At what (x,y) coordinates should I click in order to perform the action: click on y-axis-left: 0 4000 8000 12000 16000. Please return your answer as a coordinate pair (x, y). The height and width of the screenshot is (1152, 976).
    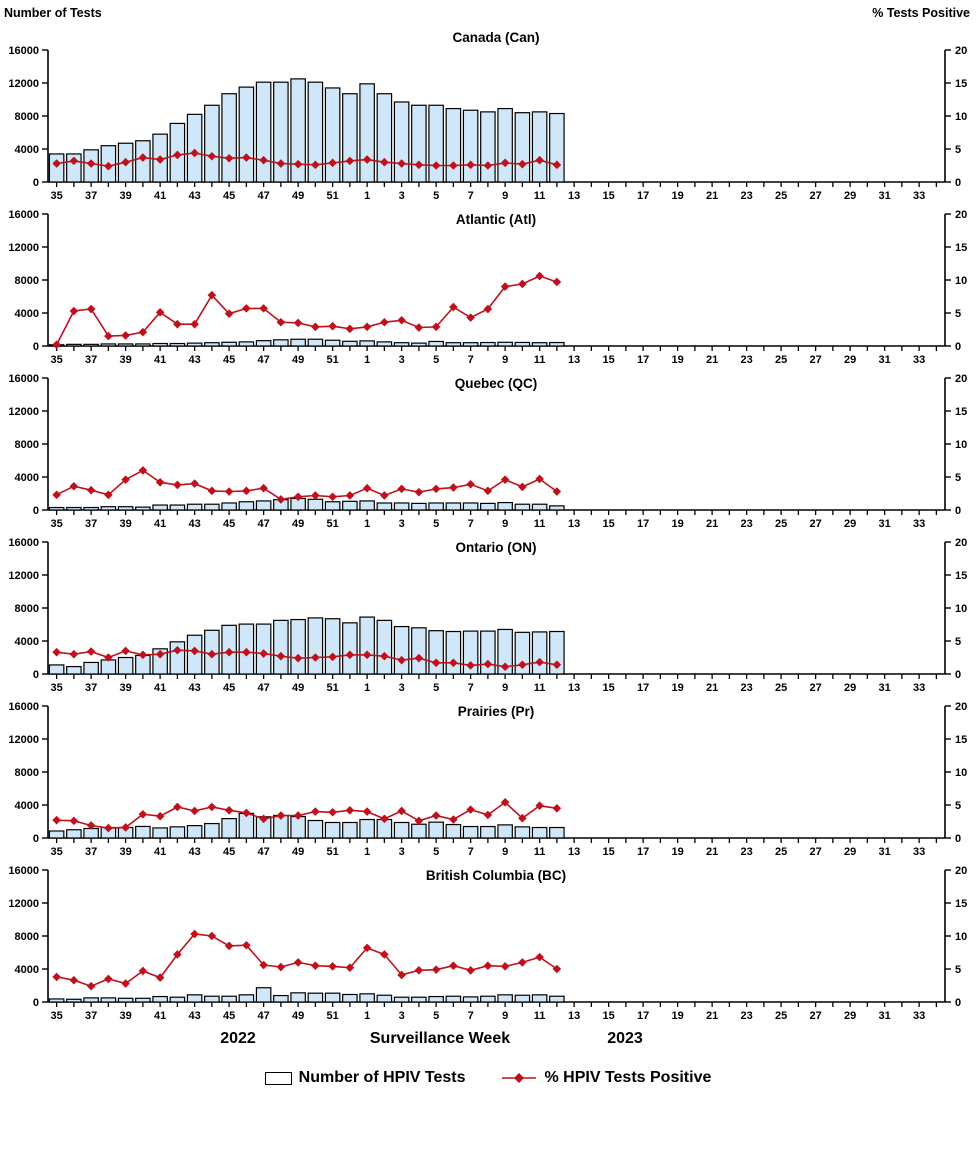
    Looking at the image, I should click on (28, 445).